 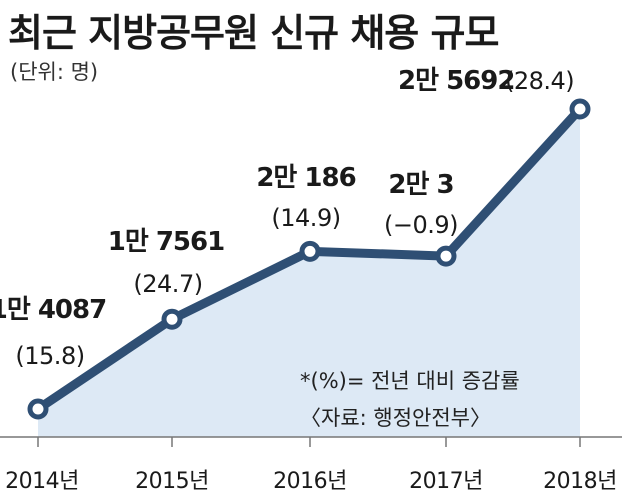 I want to click on change-rate-label: (24.7), so click(x=167, y=284).